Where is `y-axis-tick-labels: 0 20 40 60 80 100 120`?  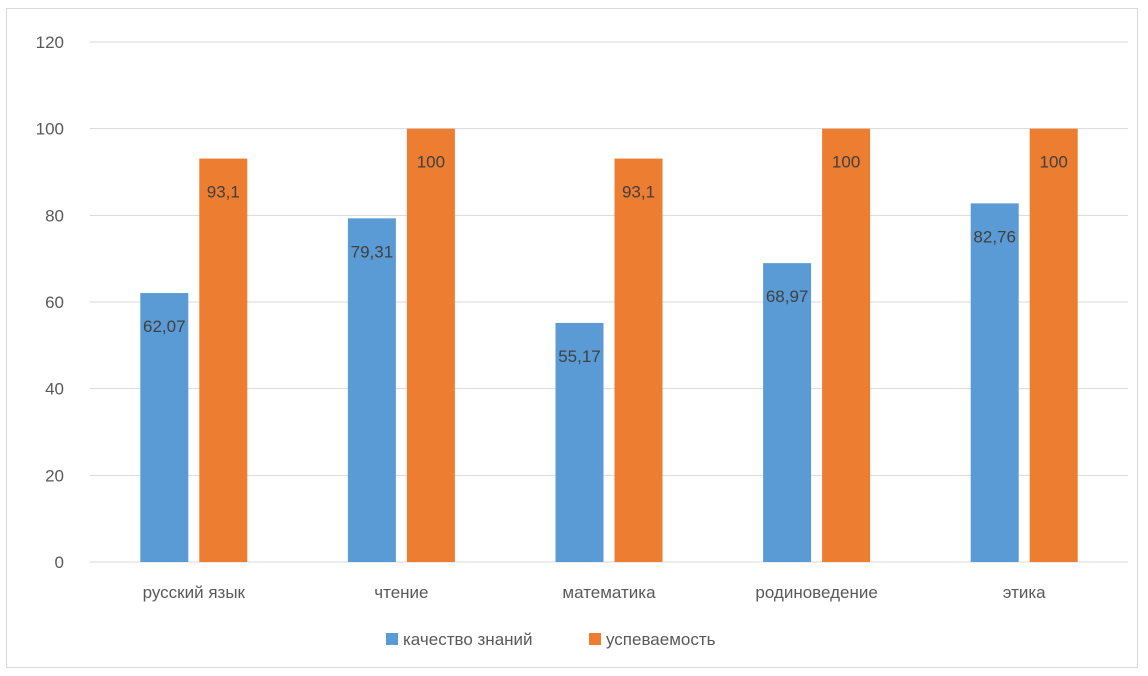 y-axis-tick-labels: 0 20 40 60 80 100 120 is located at coordinates (50, 302).